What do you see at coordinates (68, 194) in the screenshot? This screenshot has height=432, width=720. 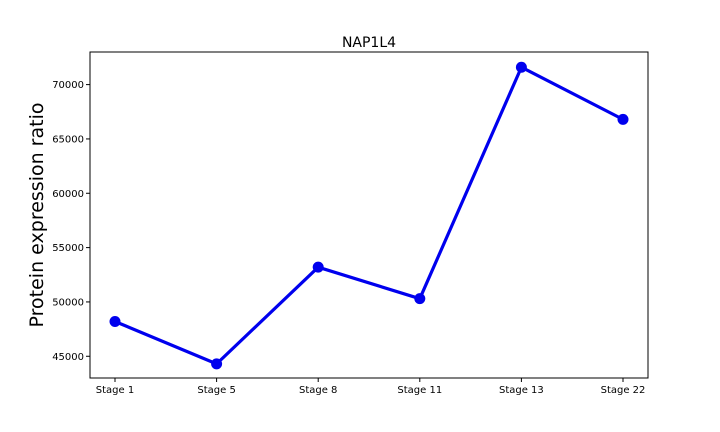 I see `y-tick-label: 60000` at bounding box center [68, 194].